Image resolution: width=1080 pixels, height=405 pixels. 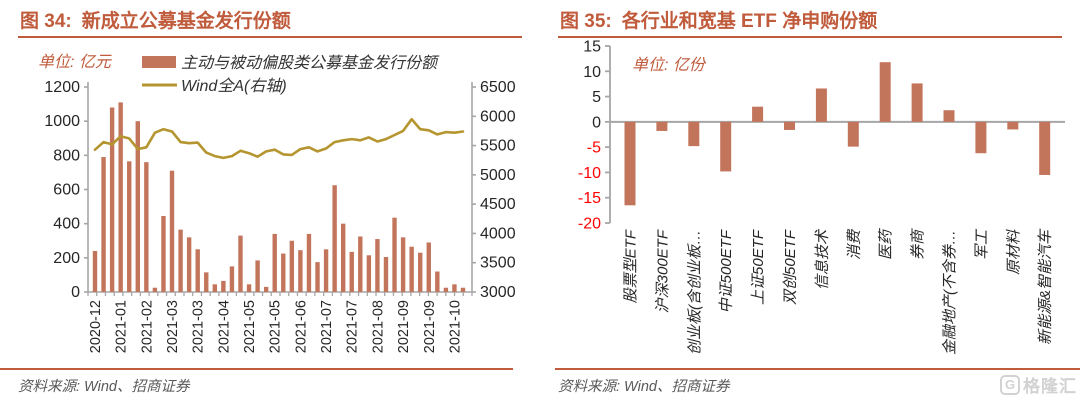 What do you see at coordinates (66, 224) in the screenshot?
I see `left-axis-tick-label: 400` at bounding box center [66, 224].